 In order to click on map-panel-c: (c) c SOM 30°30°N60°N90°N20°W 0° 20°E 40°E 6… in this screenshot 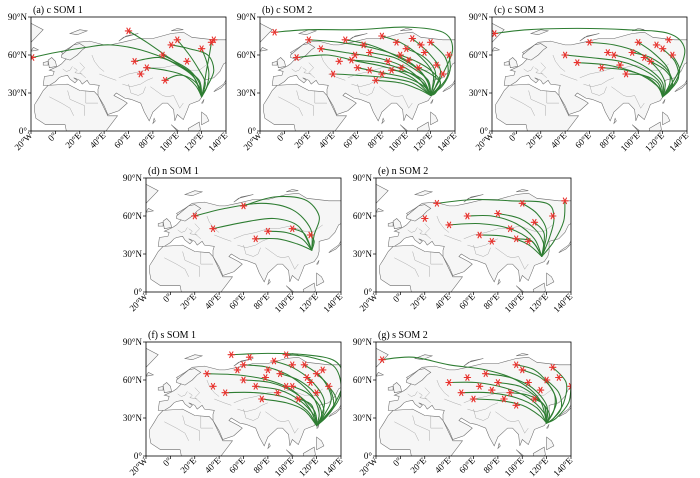, I will do `click(580, 79)`.